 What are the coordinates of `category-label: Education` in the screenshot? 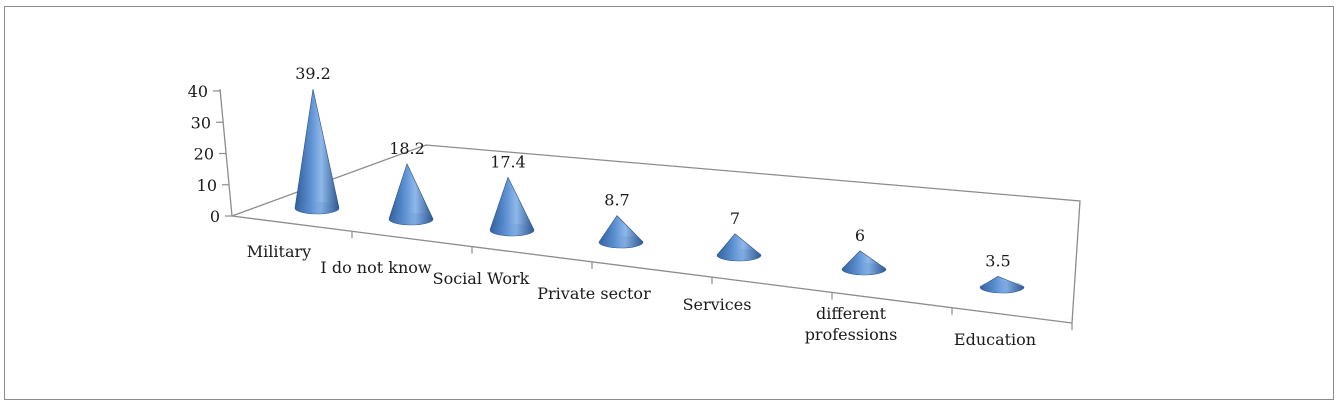 It's located at (995, 339).